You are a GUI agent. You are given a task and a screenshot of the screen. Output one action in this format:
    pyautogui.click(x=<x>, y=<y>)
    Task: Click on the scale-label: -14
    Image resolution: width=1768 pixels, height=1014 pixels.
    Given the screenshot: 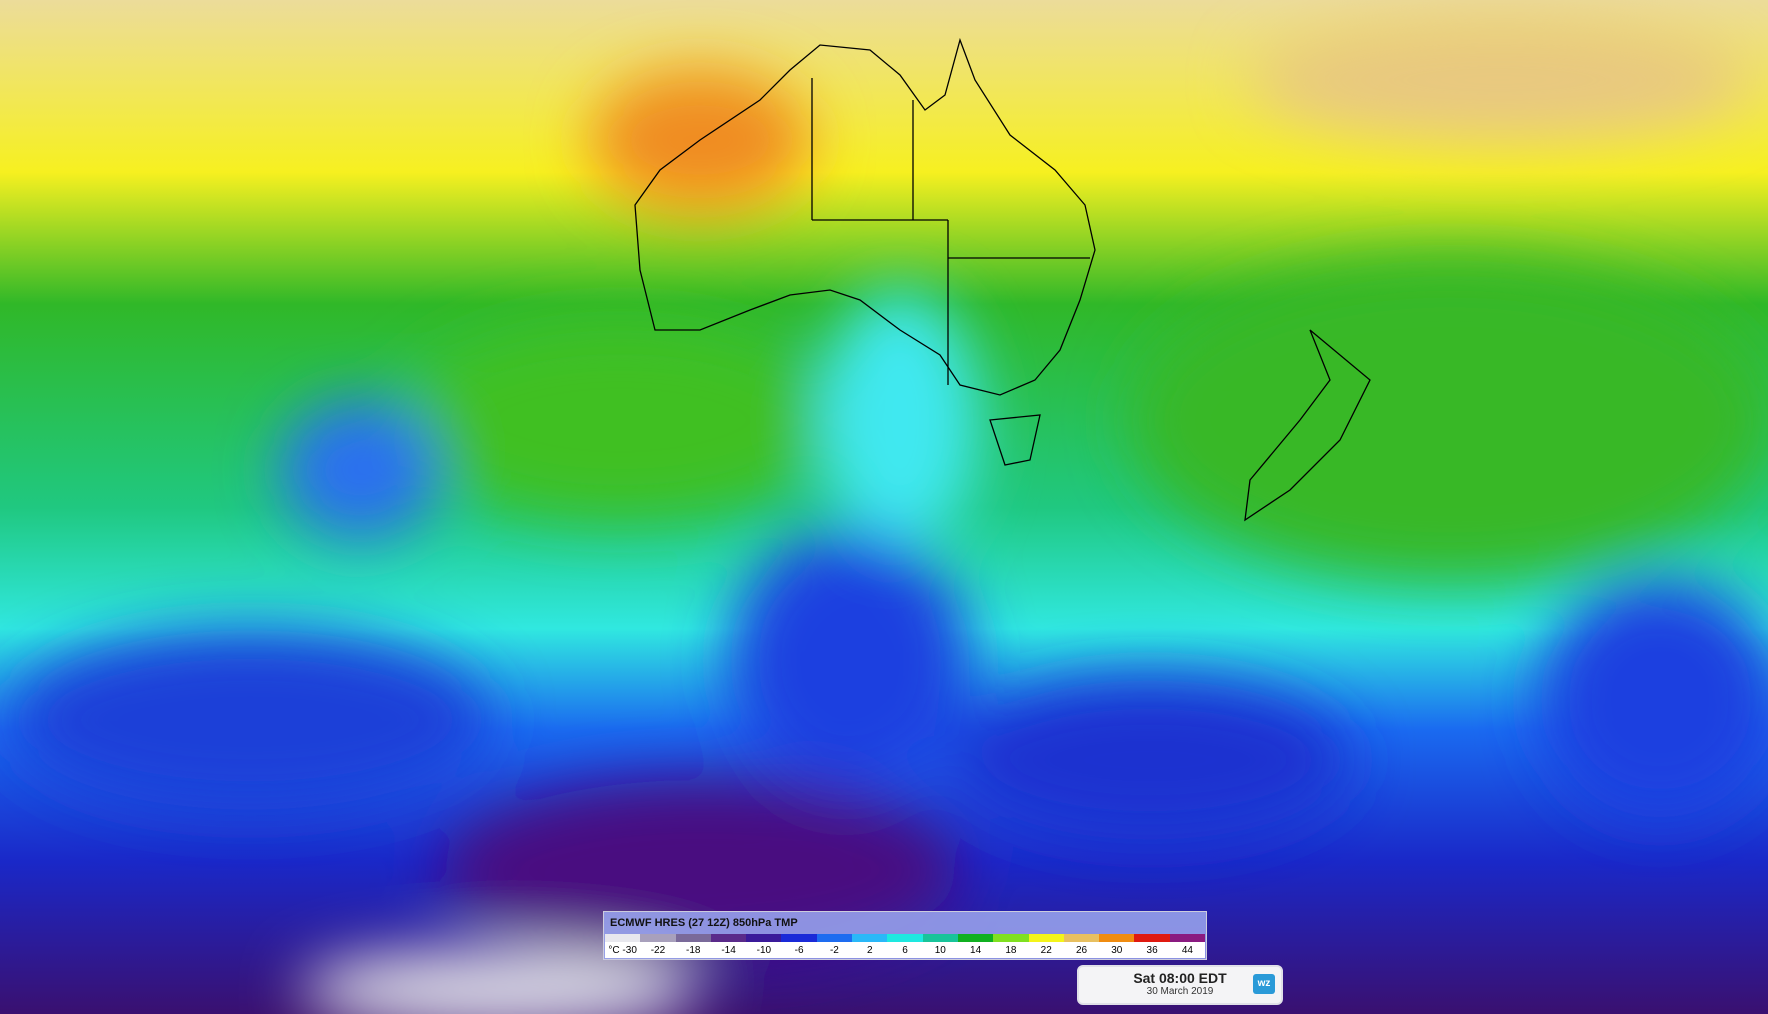 What is the action you would take?
    pyautogui.click(x=728, y=950)
    